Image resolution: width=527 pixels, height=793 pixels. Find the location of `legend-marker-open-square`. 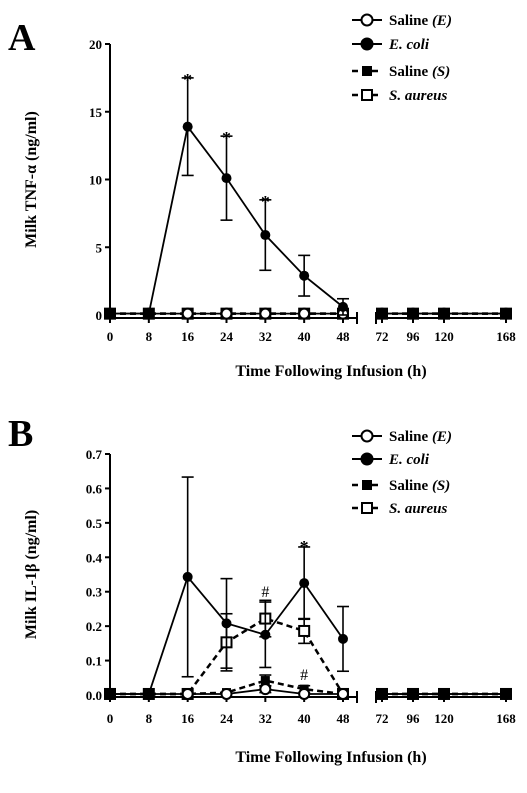

legend-marker-open-square is located at coordinates (367, 508).